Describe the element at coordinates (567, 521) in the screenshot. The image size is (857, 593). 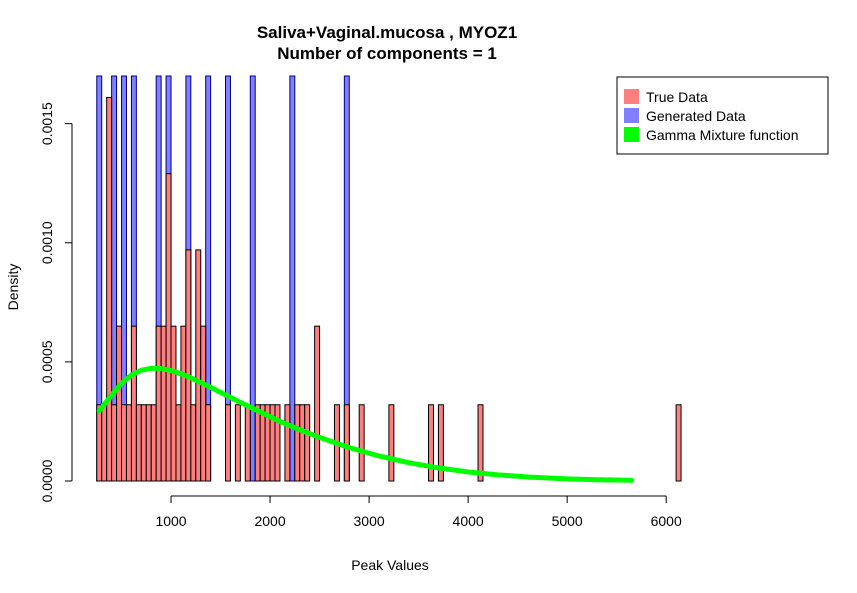
I see `x-tick-label-4: 5000` at that location.